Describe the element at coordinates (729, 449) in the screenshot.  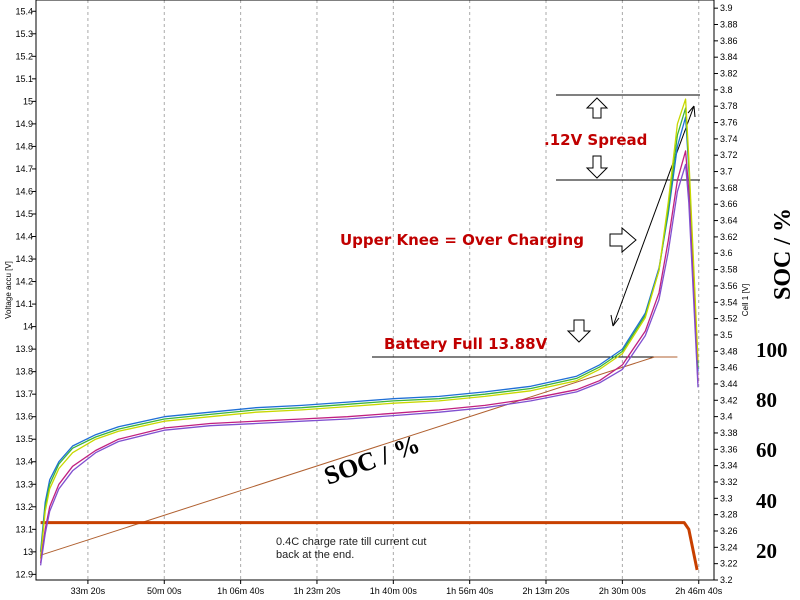
I see `right-tick-label: 3.36` at that location.